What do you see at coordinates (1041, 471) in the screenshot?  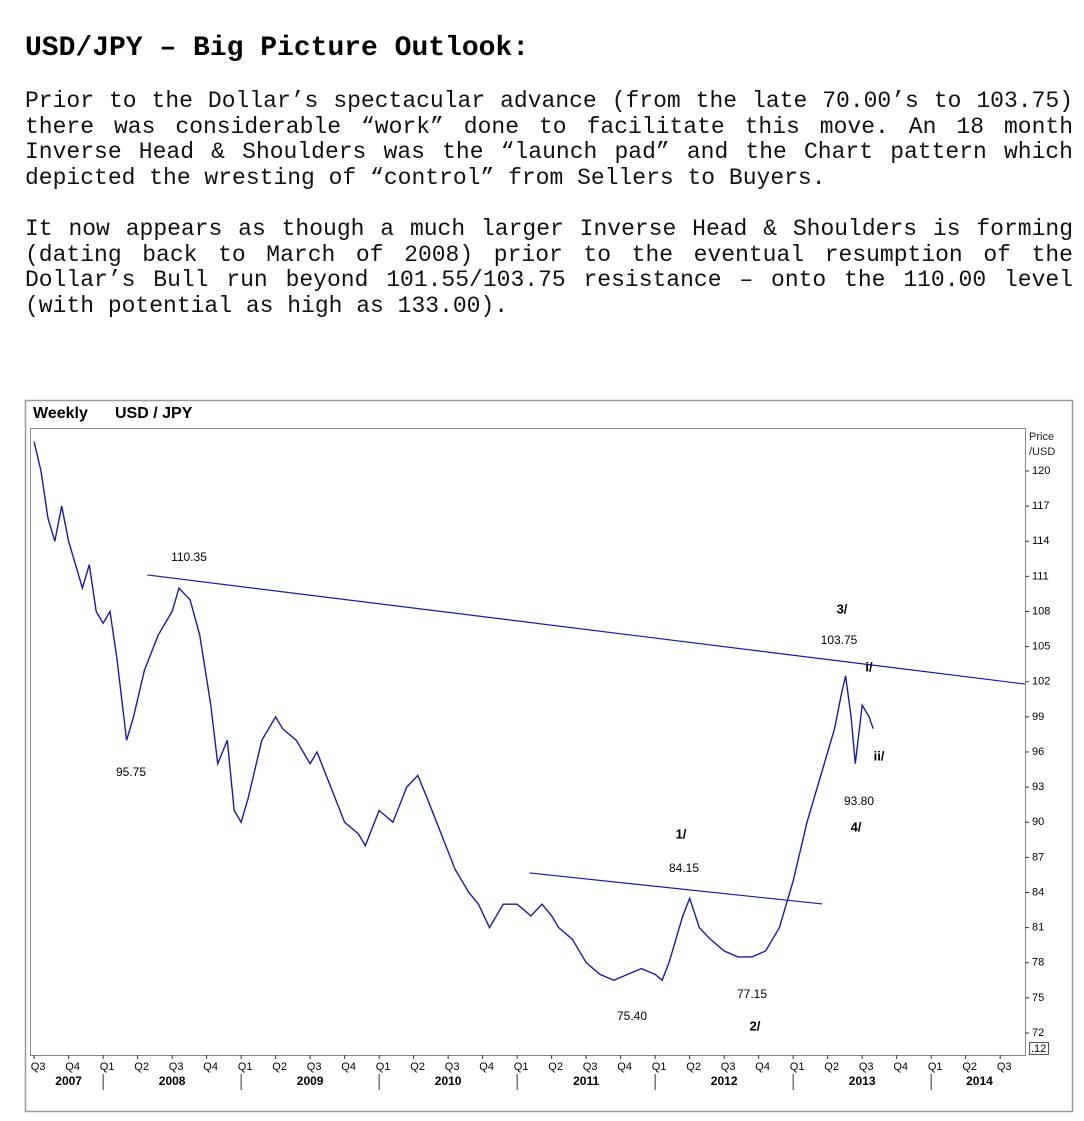 I see `y-tick-label: 120` at bounding box center [1041, 471].